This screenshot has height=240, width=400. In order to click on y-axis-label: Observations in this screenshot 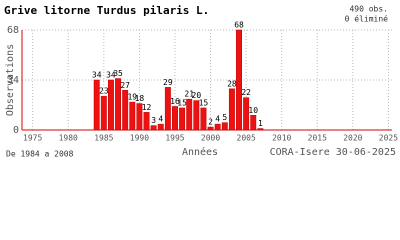, I will do `click(10, 80)`.